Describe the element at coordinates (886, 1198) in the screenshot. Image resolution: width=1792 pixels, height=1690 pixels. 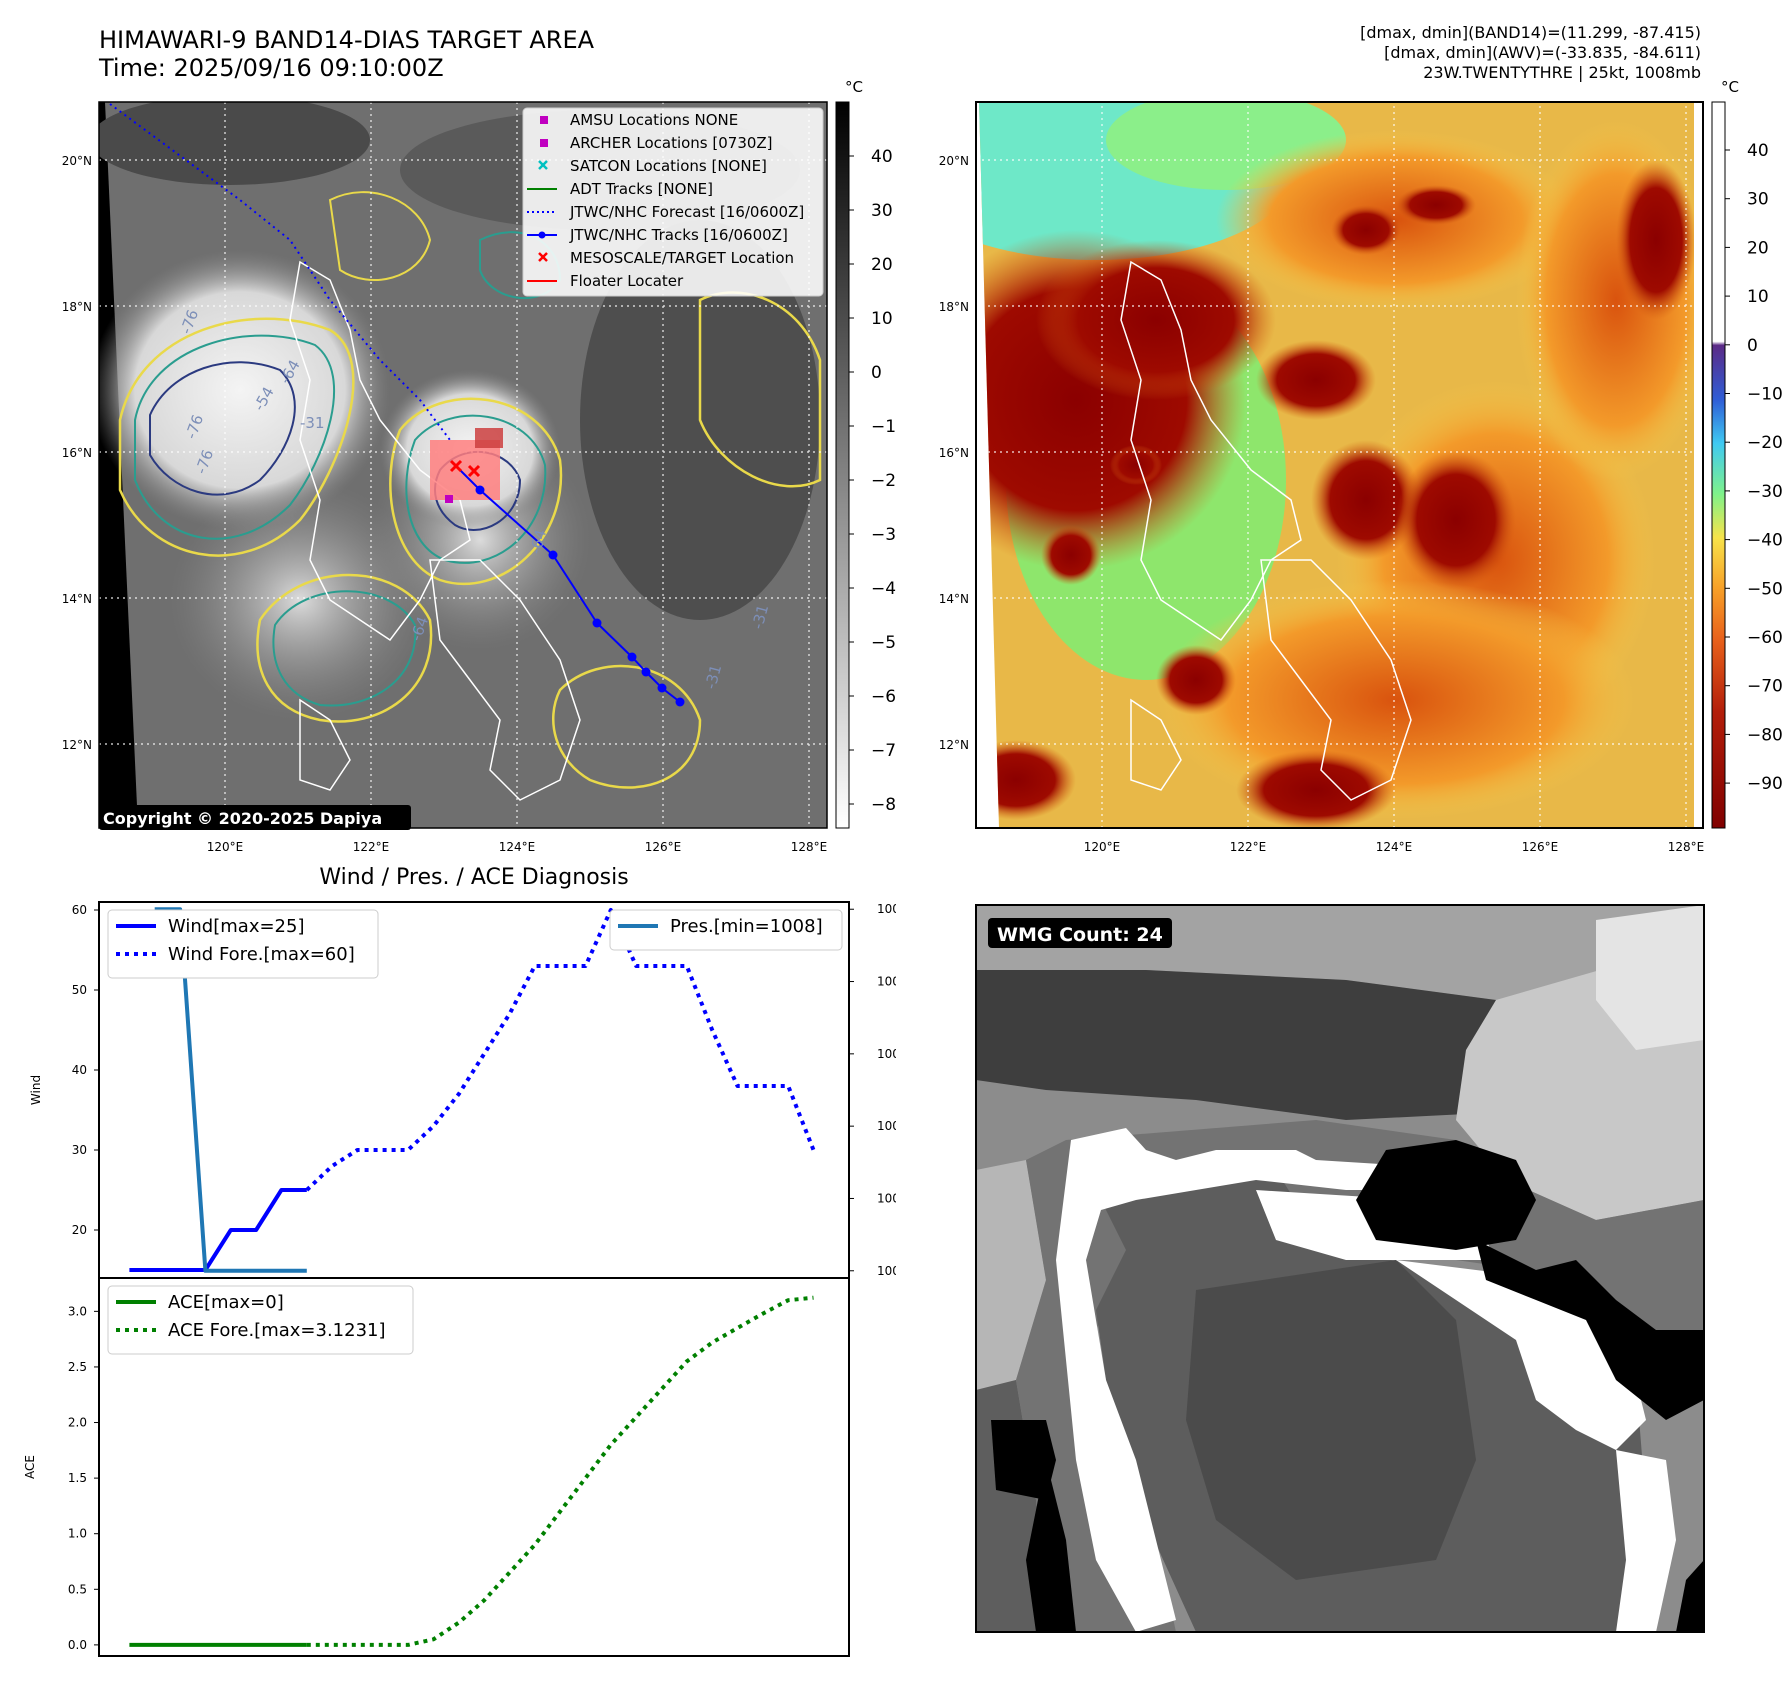
I see `y-tick-right-label: 1008.2` at that location.